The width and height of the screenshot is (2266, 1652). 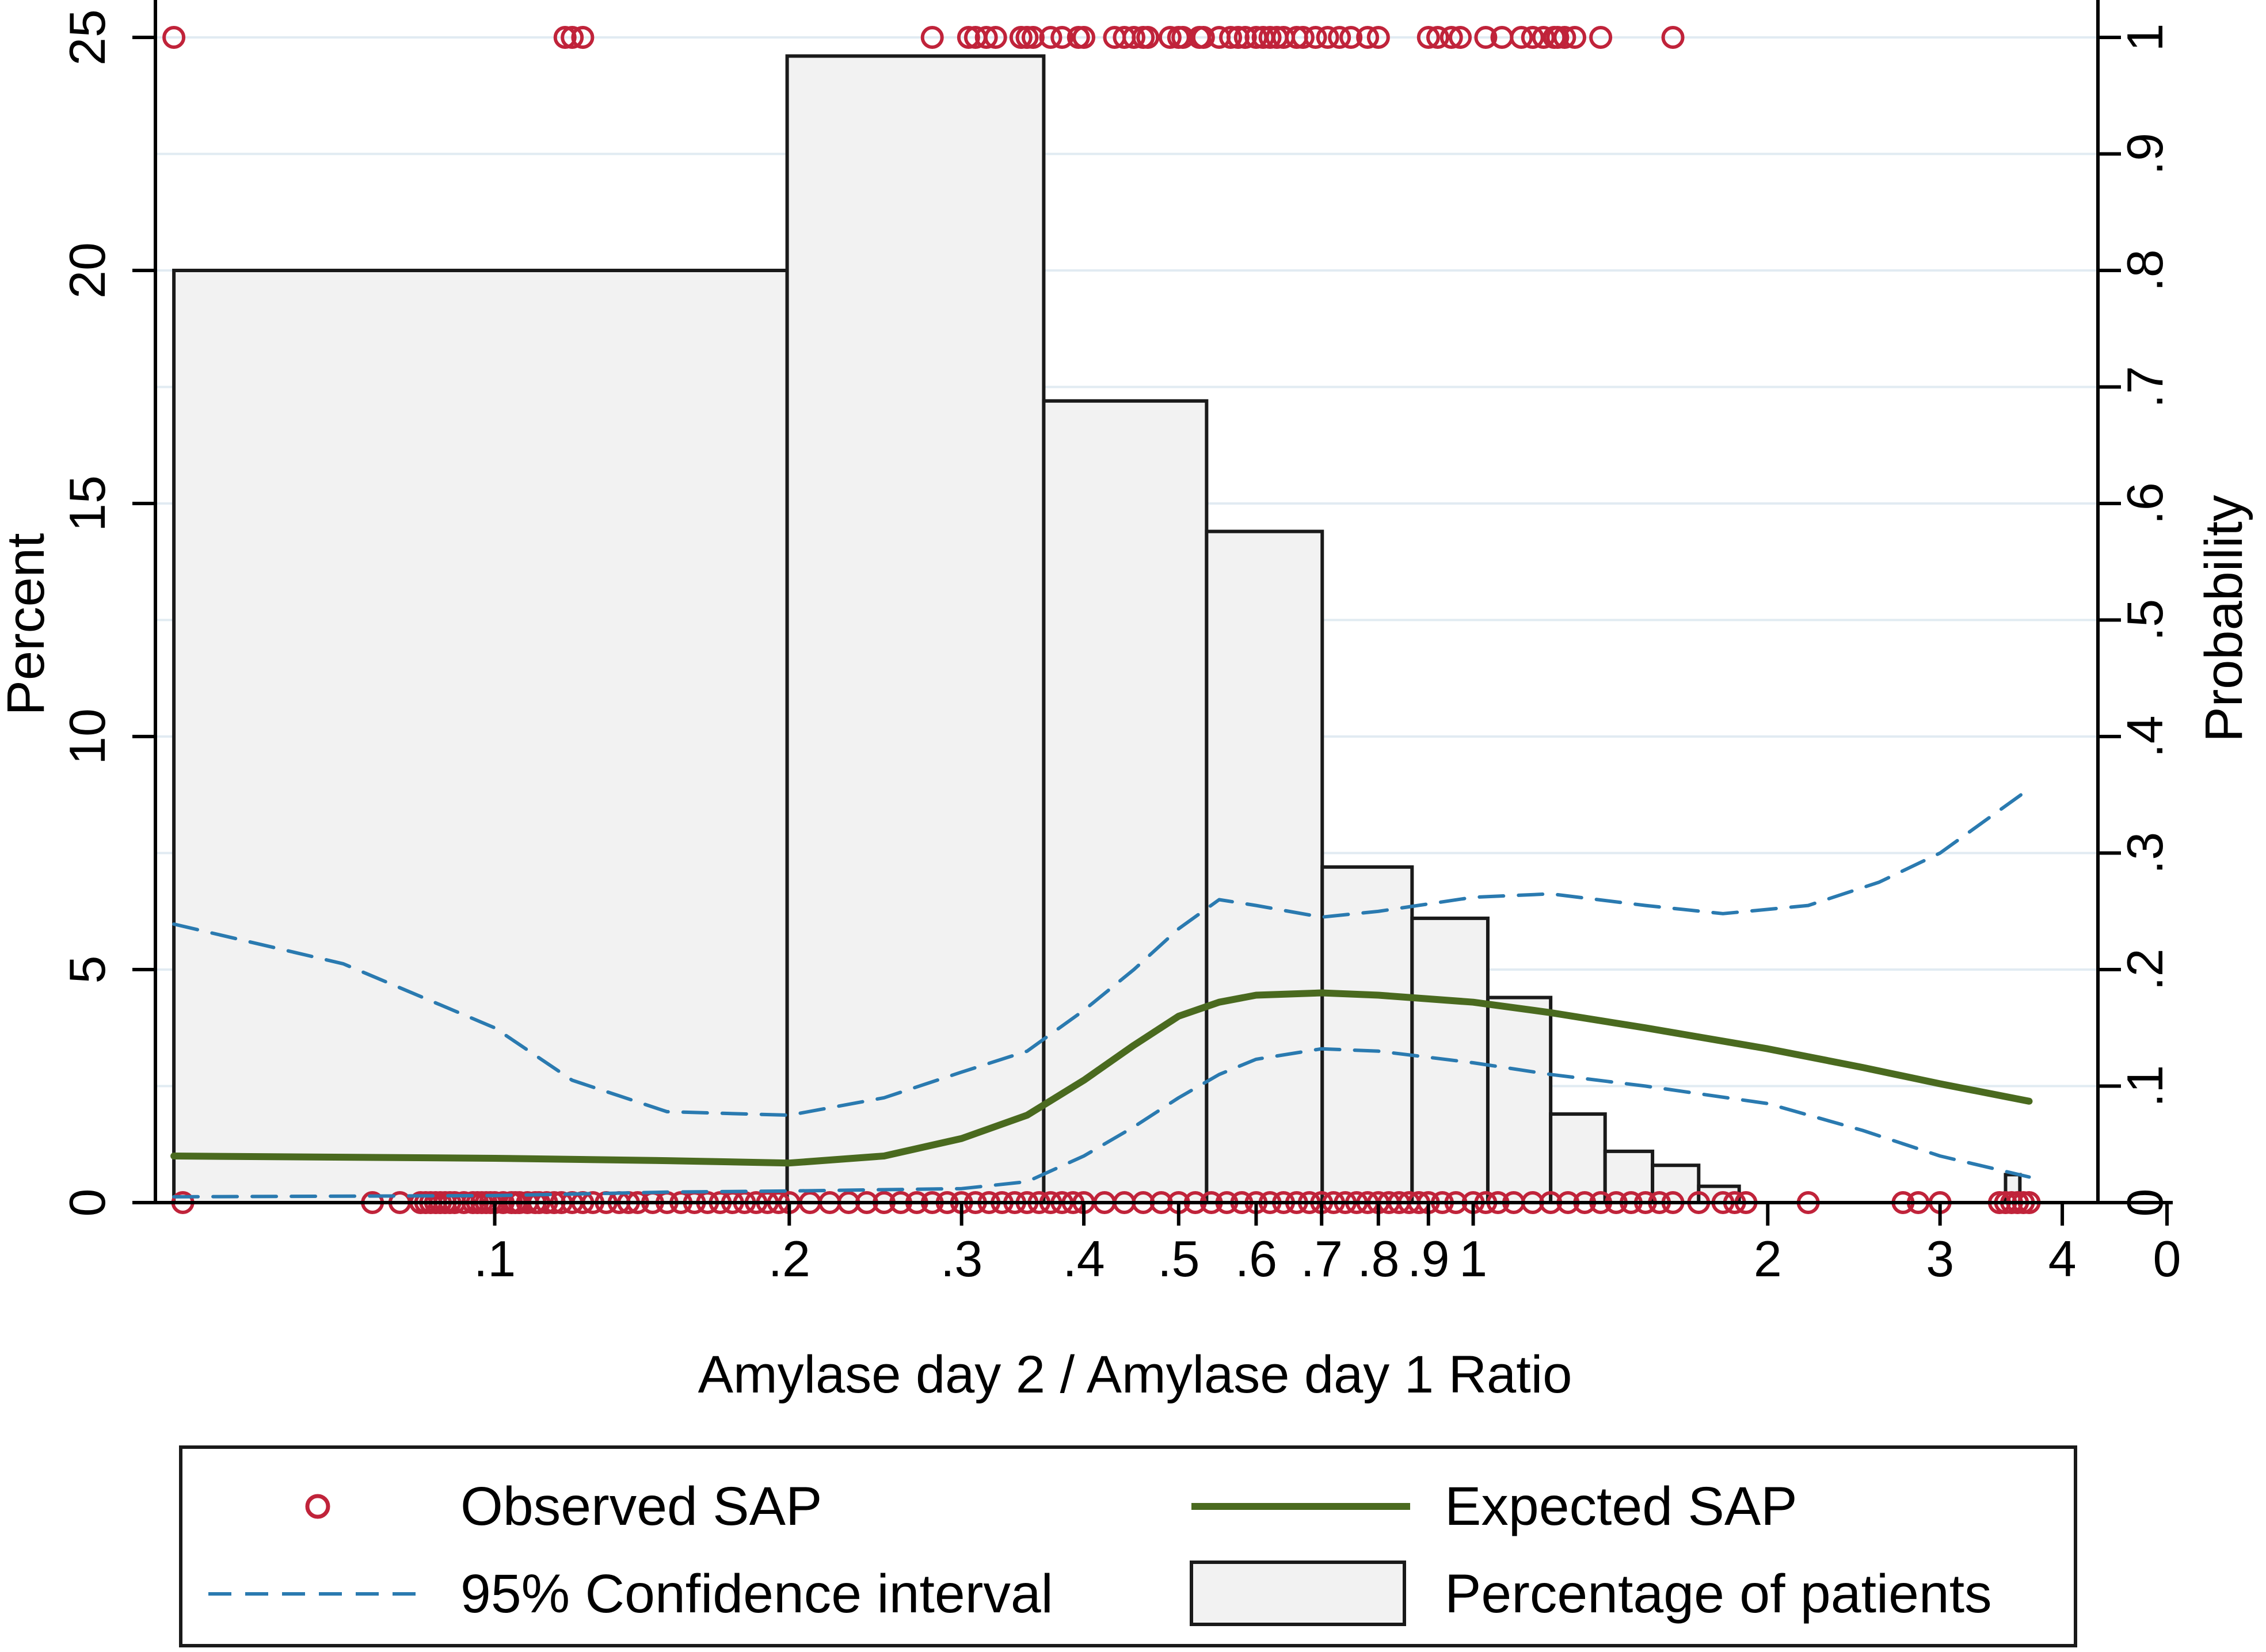 What do you see at coordinates (317, 1506) in the screenshot?
I see `legend-observed-marker` at bounding box center [317, 1506].